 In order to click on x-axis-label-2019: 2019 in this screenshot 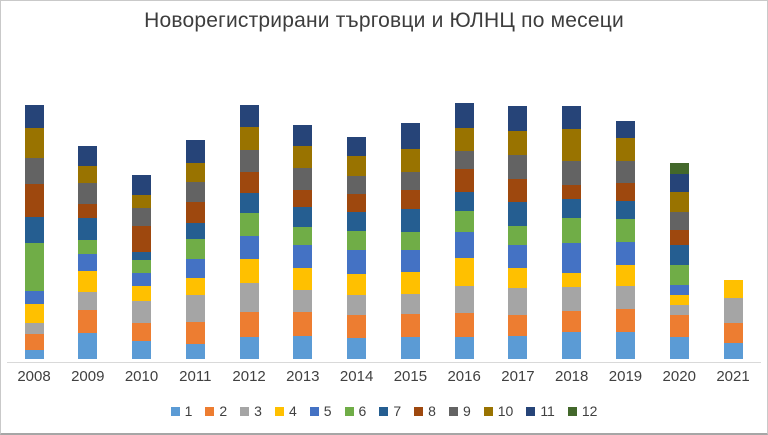, I will do `click(625, 376)`.